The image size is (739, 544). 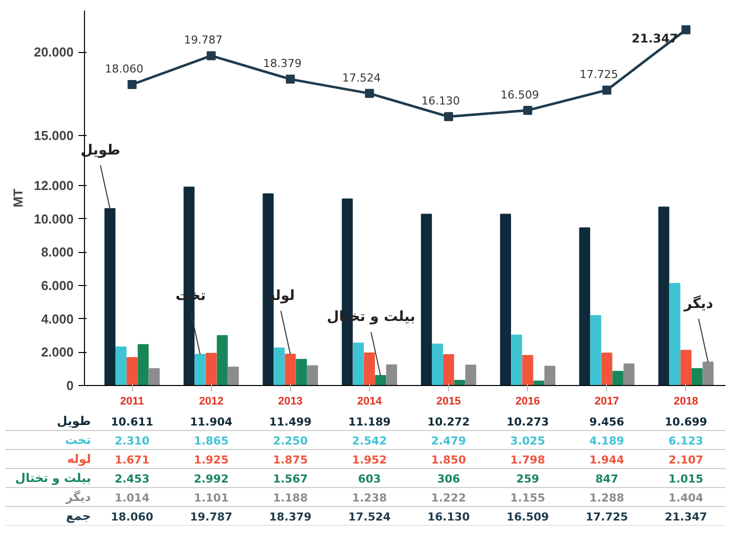 I want to click on data-label: 10.272, so click(x=448, y=422).